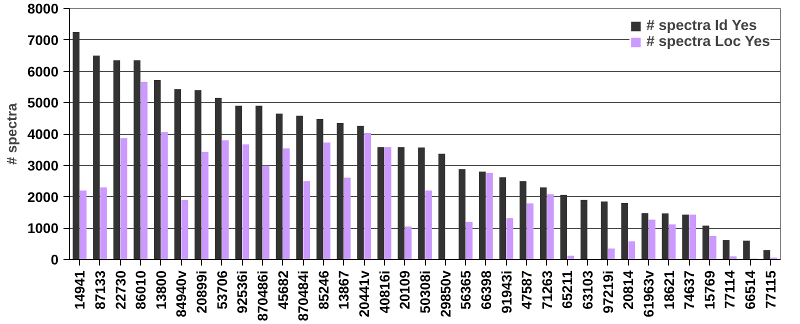  I want to click on x-tick-label: 29850v, so click(445, 294).